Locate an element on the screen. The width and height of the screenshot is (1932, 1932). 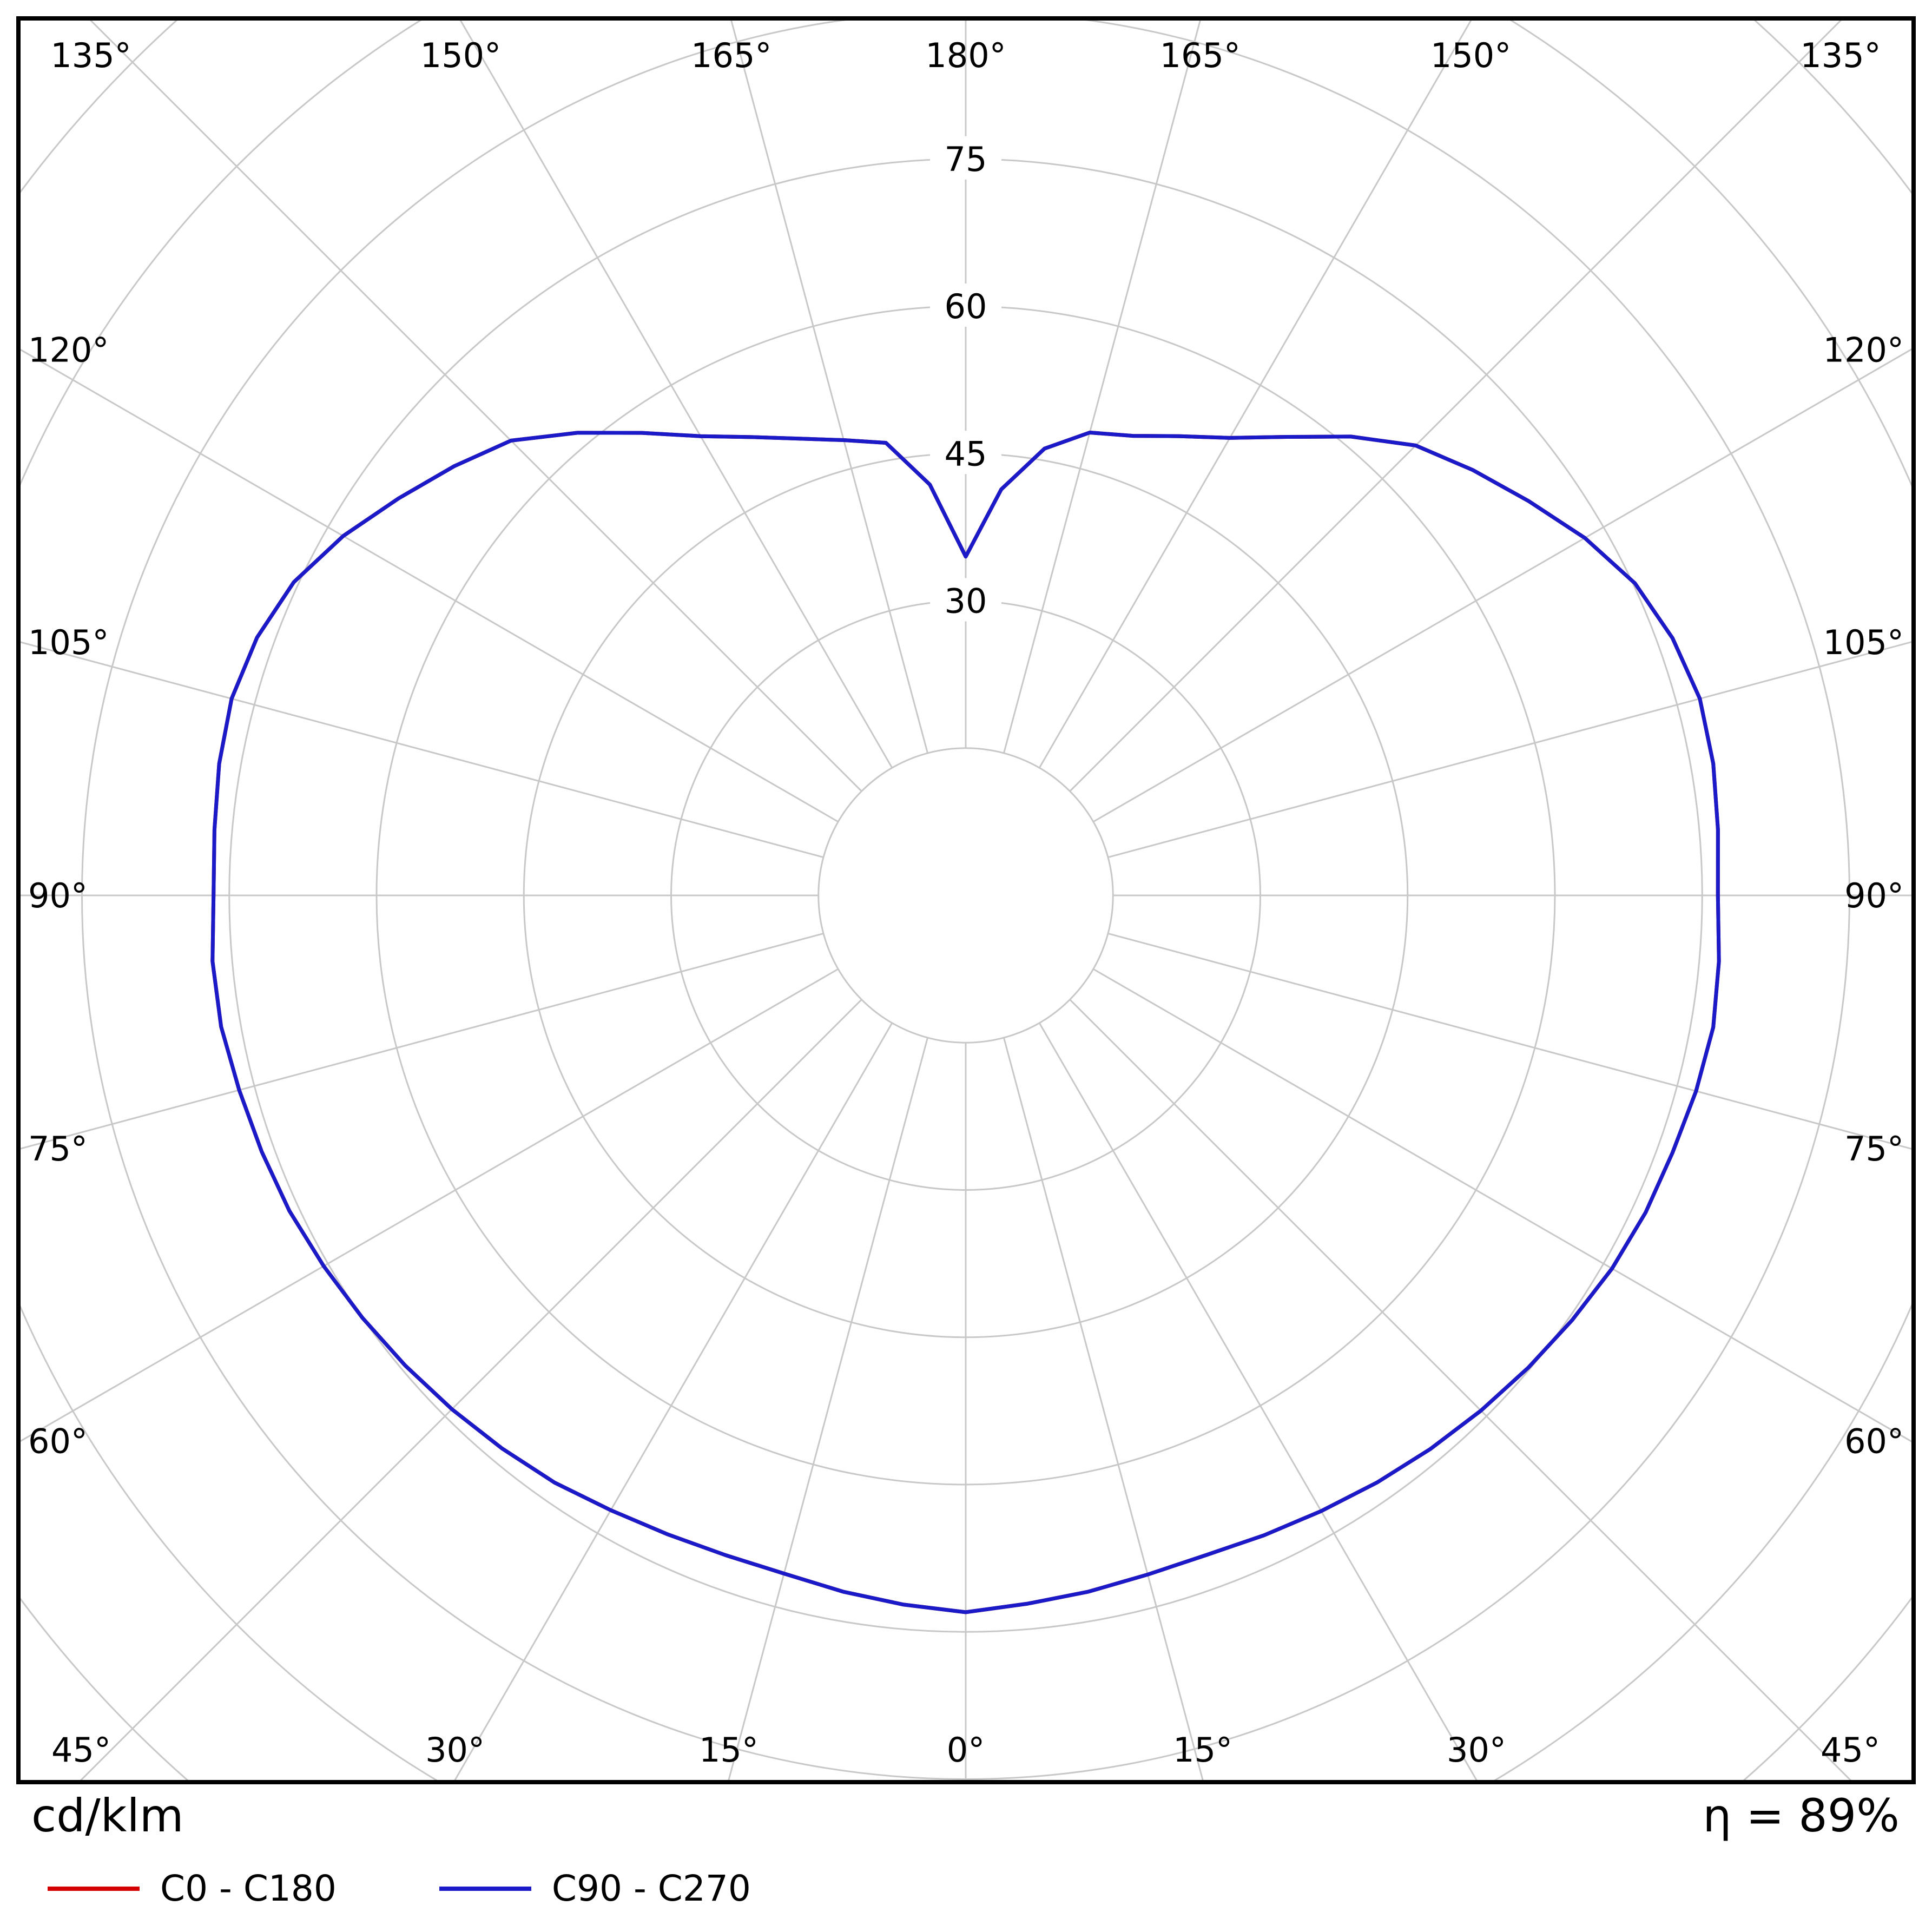
legend-item-c90-c270: C90 - C270 is located at coordinates (595, 1888).